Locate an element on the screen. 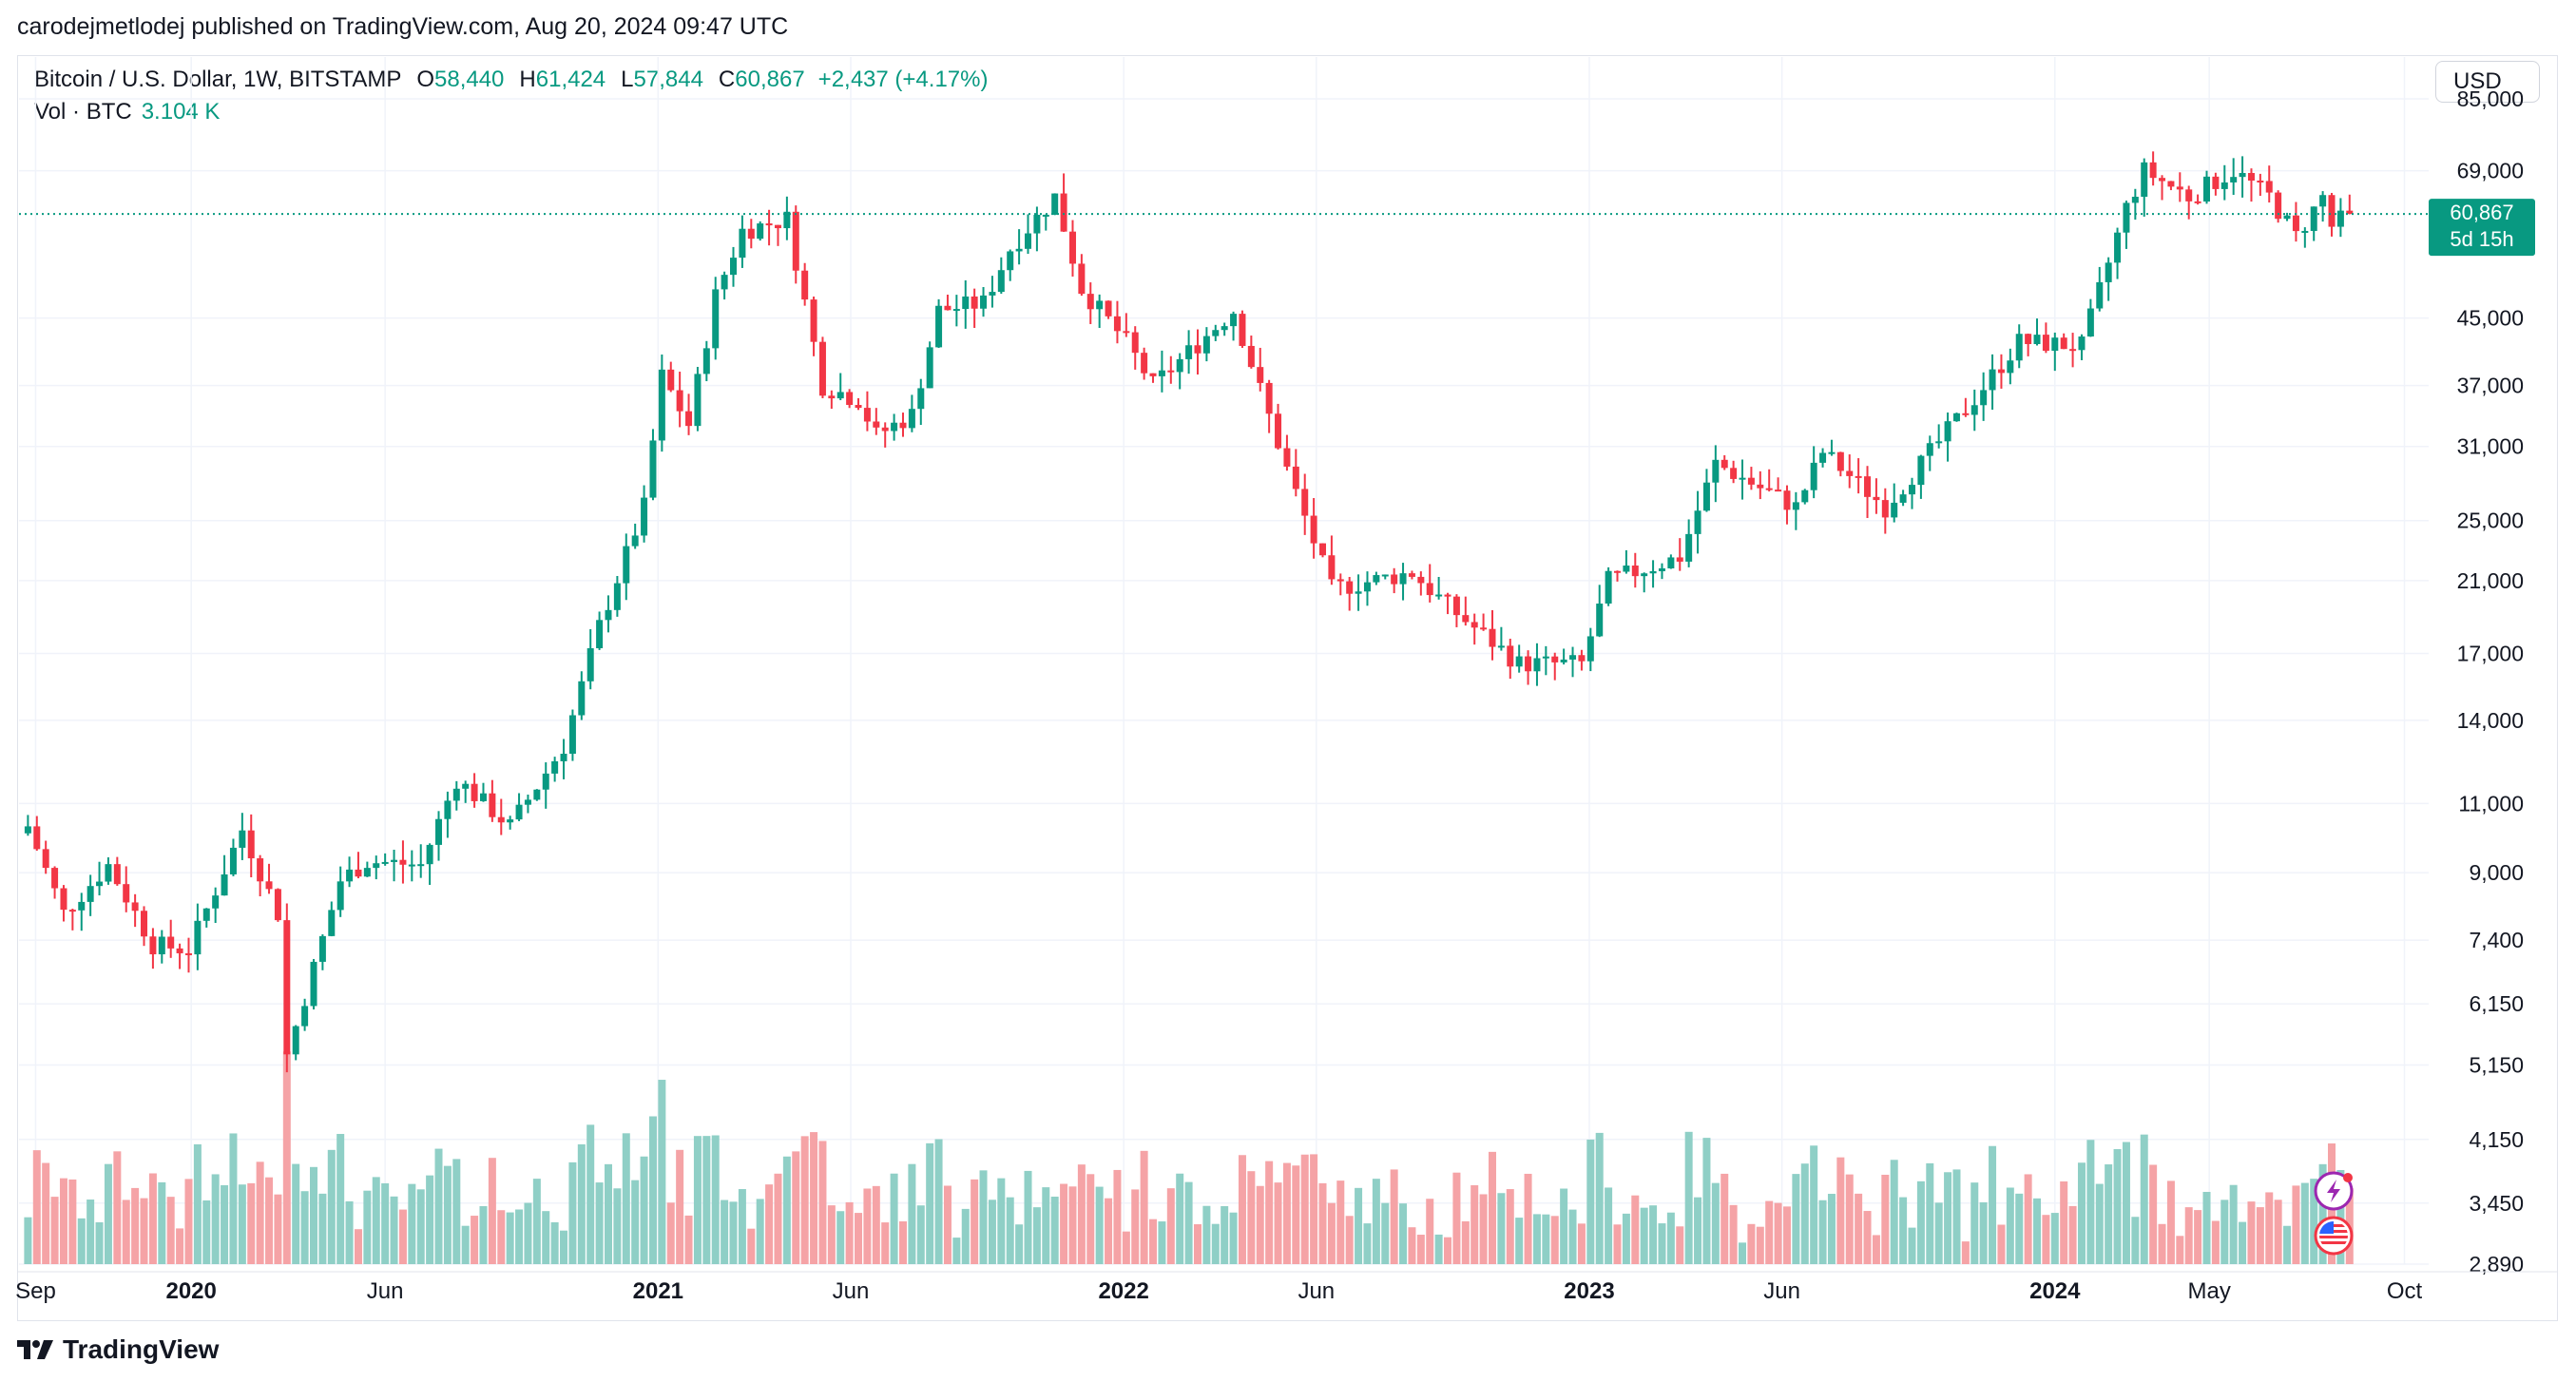 The width and height of the screenshot is (2576, 1382). footer-brand: TradingView is located at coordinates (141, 1349).